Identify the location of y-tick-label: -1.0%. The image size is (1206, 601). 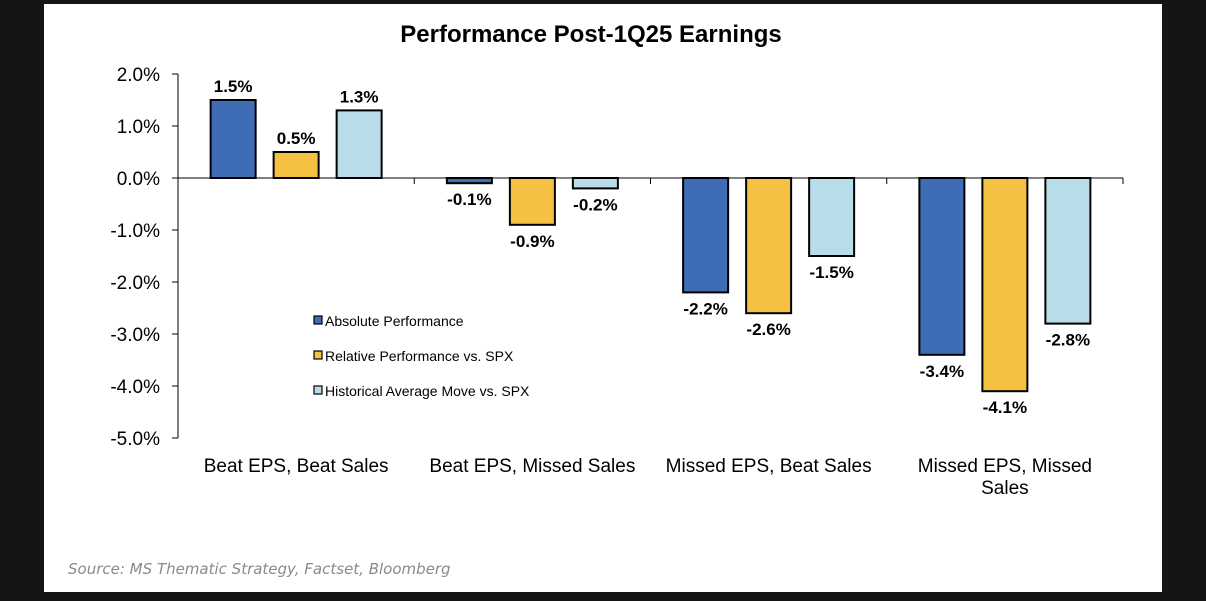
(135, 231).